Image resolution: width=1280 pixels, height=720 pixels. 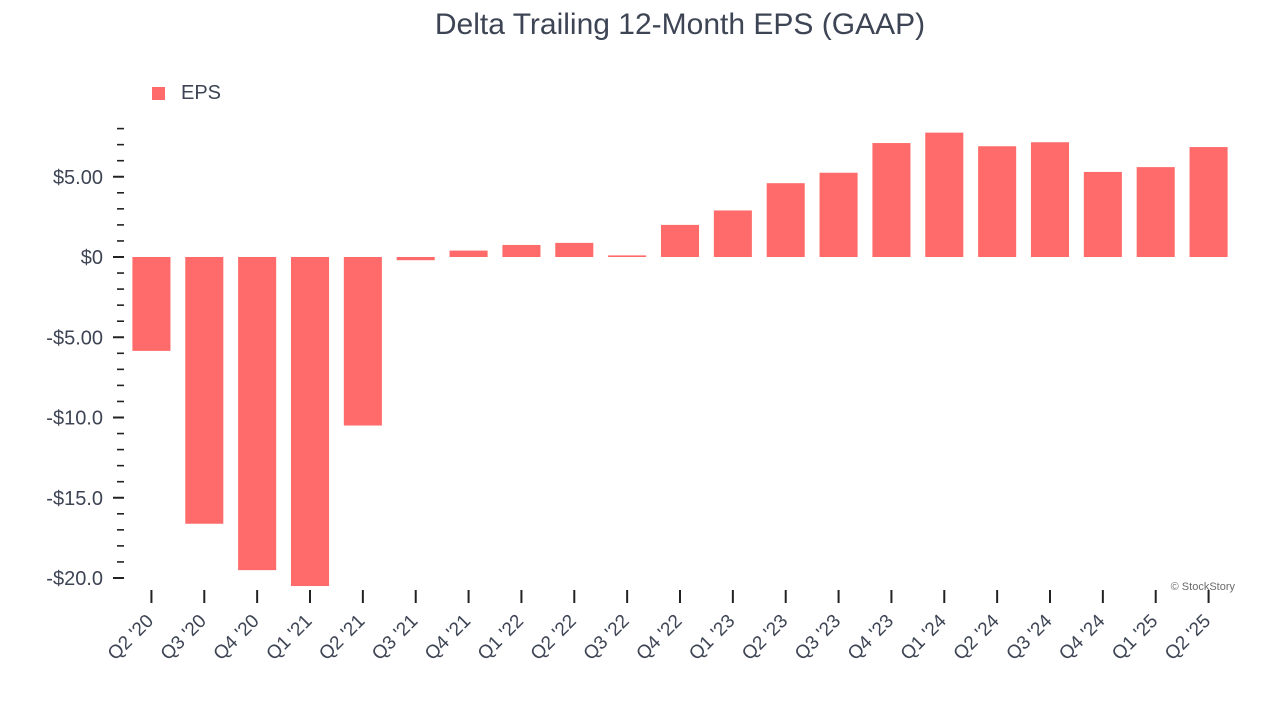 What do you see at coordinates (342, 638) in the screenshot?
I see `x-tick-label: Q2 '21` at bounding box center [342, 638].